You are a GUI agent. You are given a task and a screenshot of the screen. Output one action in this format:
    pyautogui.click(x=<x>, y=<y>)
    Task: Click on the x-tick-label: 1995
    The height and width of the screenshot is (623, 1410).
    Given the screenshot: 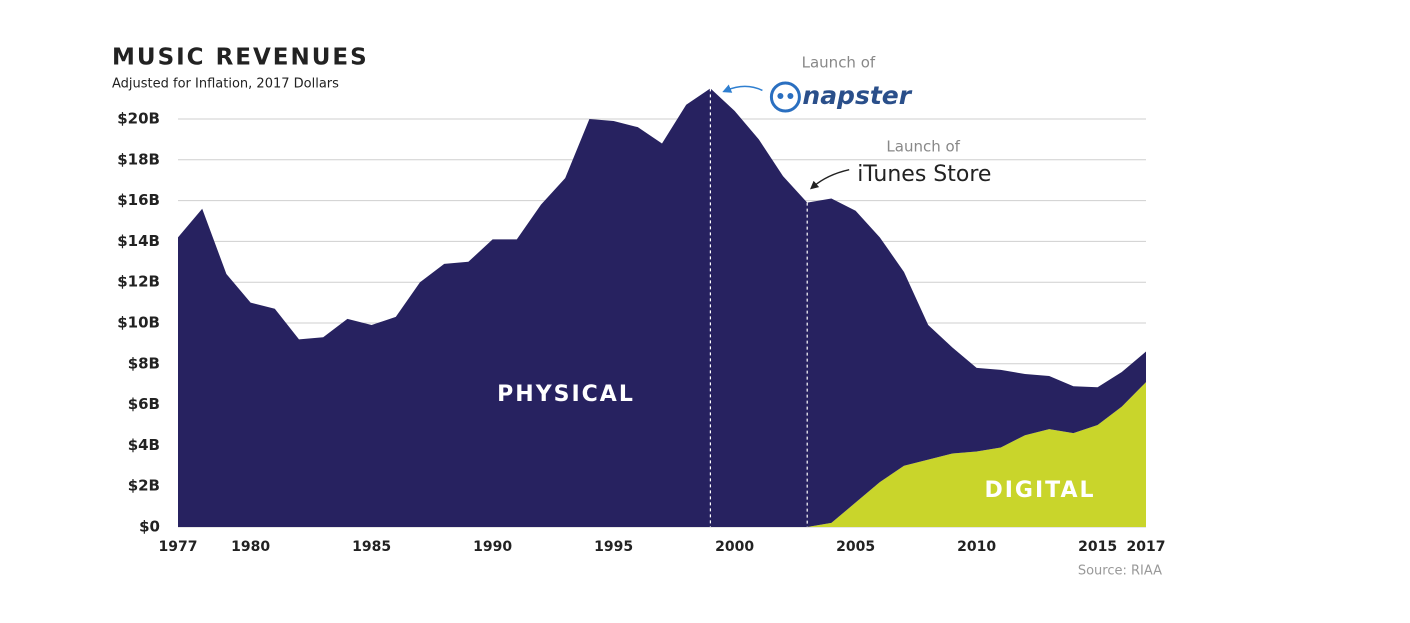 What is the action you would take?
    pyautogui.click(x=613, y=547)
    